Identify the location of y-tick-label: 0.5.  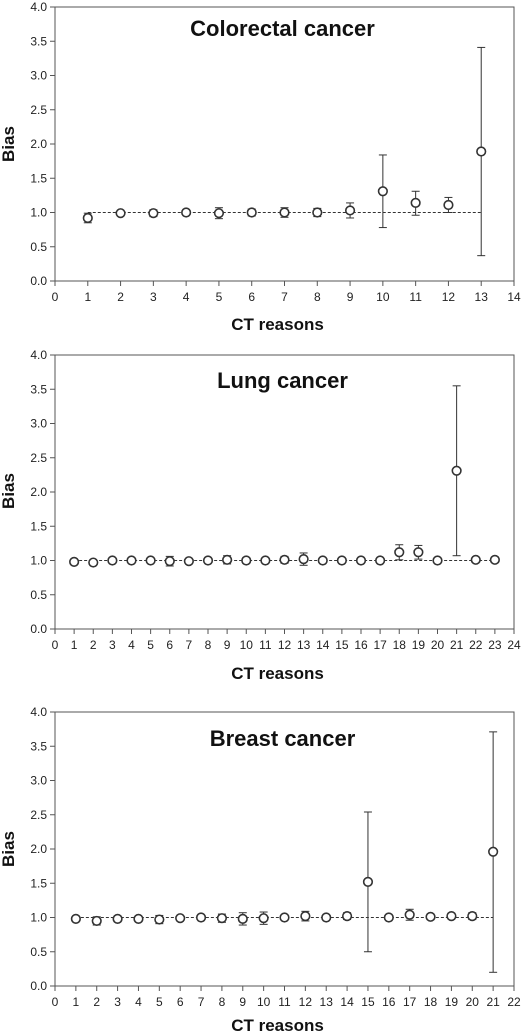
(38, 952).